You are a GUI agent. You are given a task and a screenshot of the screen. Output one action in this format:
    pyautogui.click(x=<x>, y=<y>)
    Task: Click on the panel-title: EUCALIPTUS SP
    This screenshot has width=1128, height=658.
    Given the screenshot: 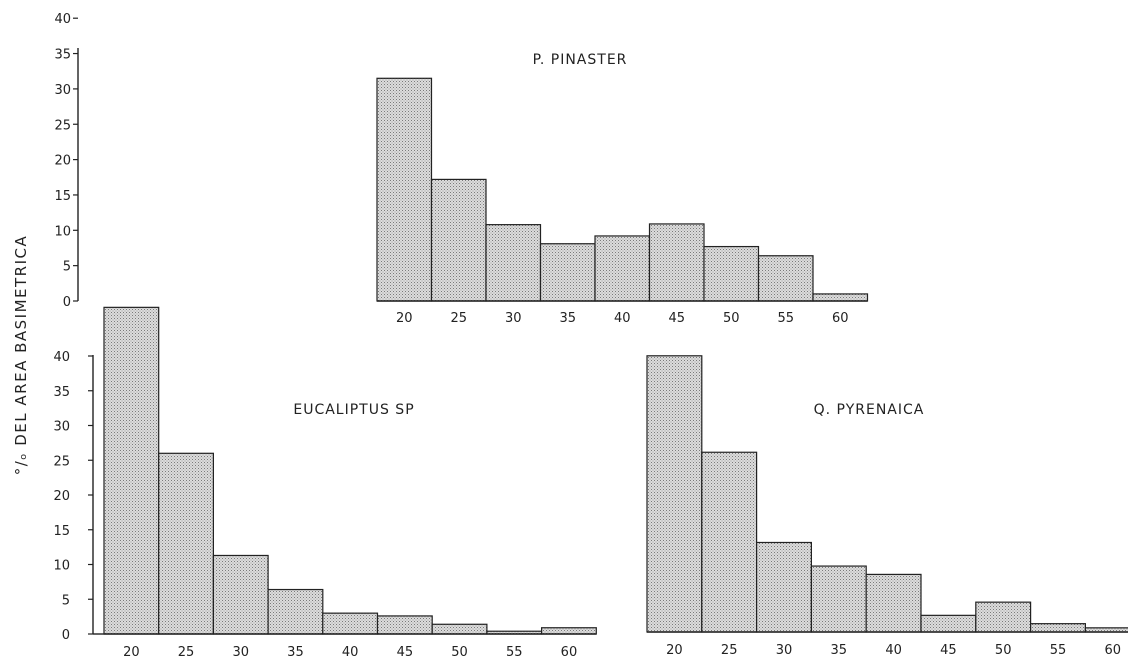 What is the action you would take?
    pyautogui.click(x=353, y=410)
    